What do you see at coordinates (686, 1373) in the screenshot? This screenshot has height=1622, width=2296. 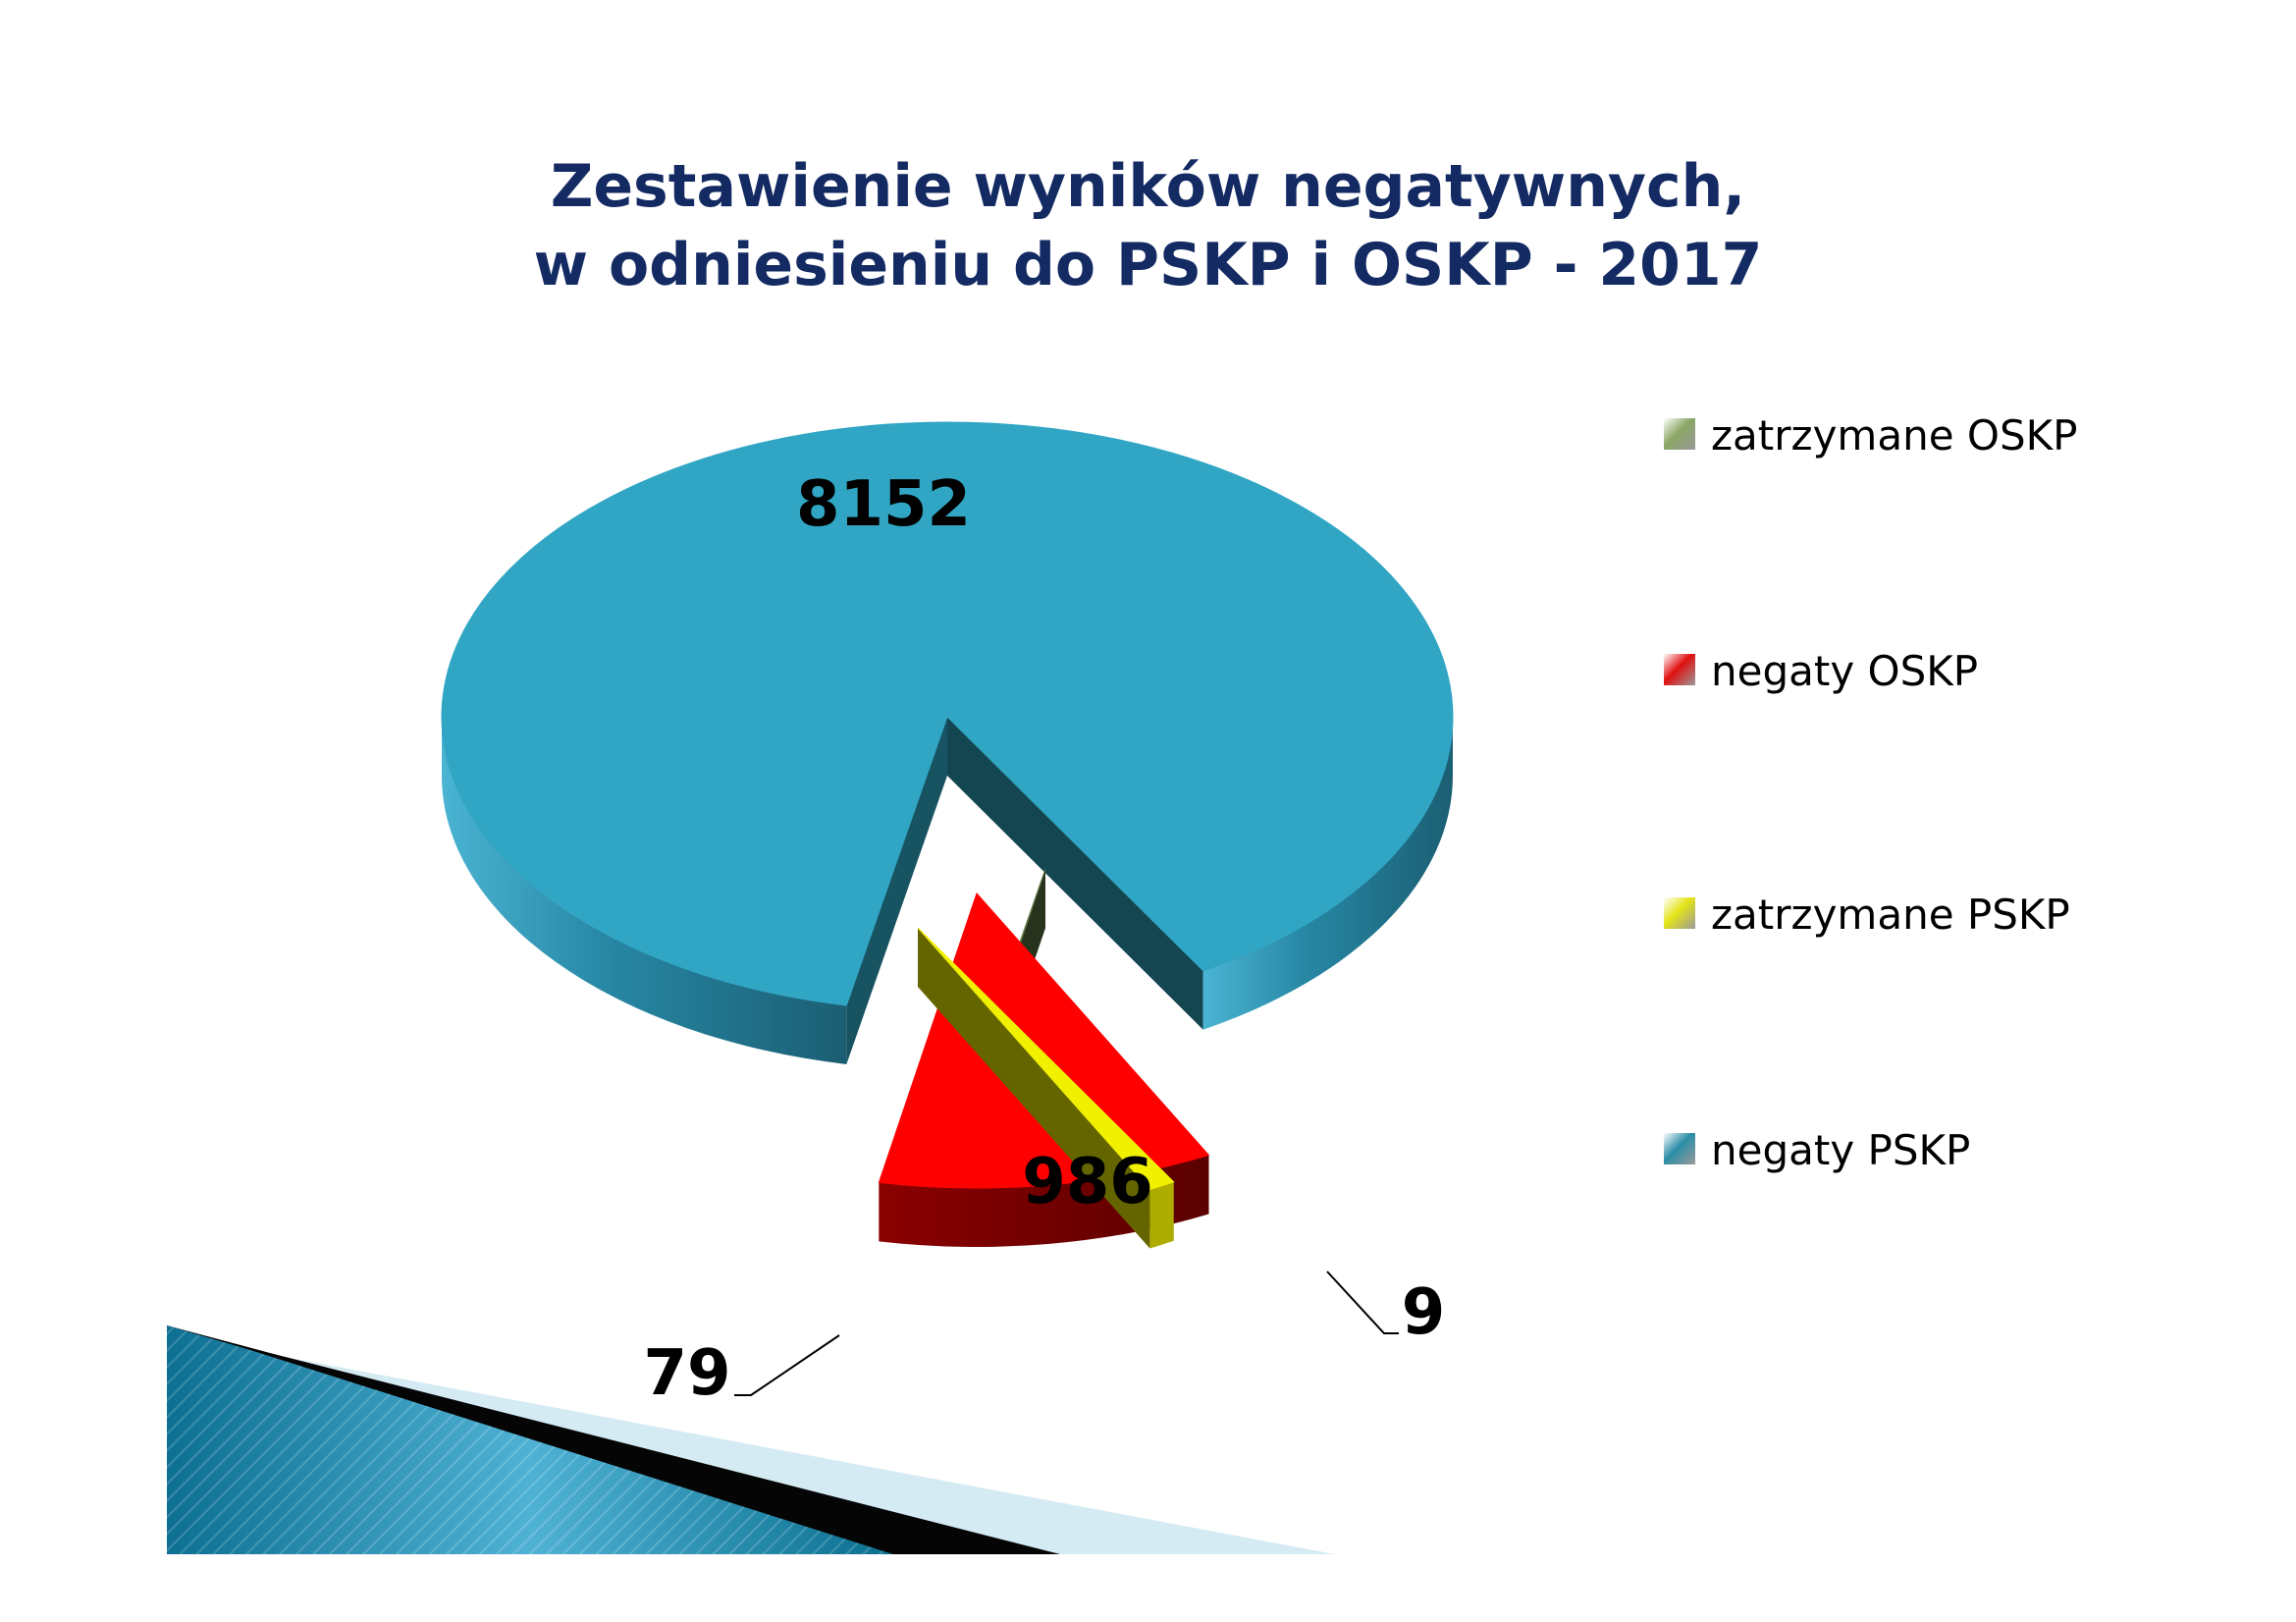 I see `data-label-79: 79` at bounding box center [686, 1373].